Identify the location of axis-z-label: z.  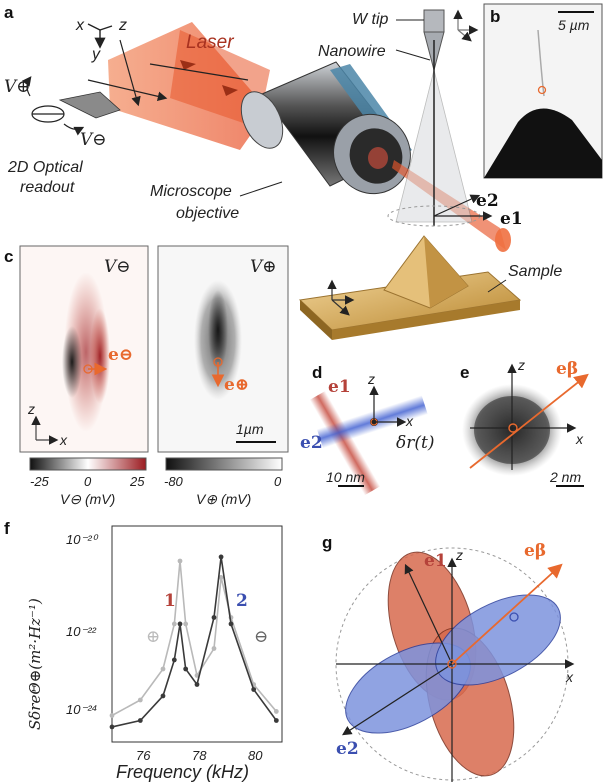
(122, 25).